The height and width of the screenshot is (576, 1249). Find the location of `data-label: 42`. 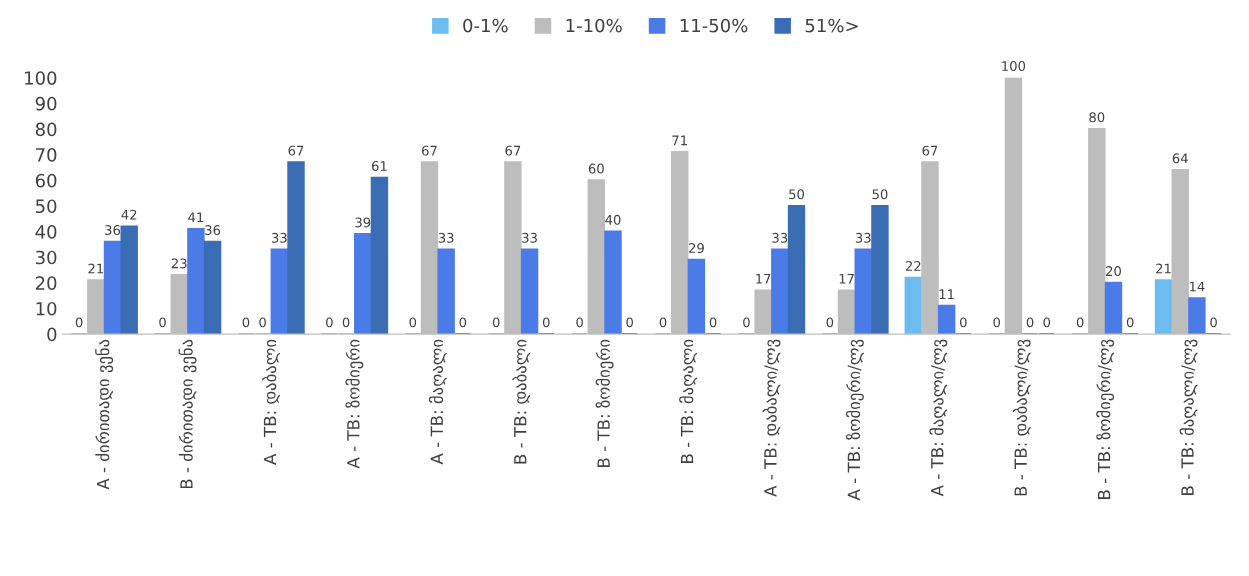

data-label: 42 is located at coordinates (129, 214).